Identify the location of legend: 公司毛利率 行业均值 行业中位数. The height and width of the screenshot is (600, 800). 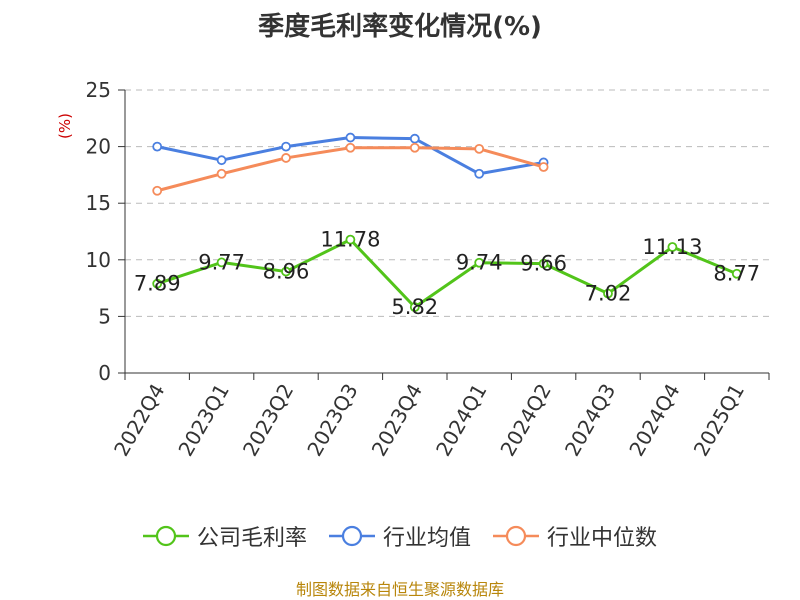
(400, 536).